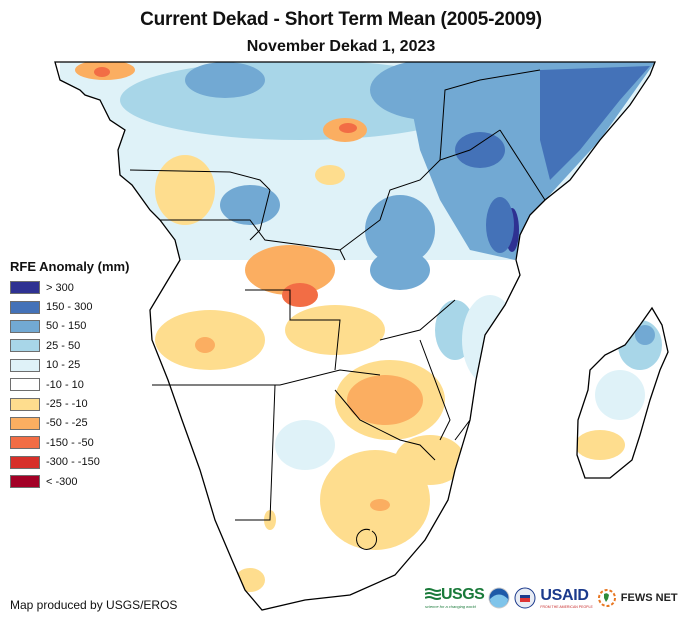 The height and width of the screenshot is (624, 682). What do you see at coordinates (67, 404) in the screenshot?
I see `legend-label: -25 - -10` at bounding box center [67, 404].